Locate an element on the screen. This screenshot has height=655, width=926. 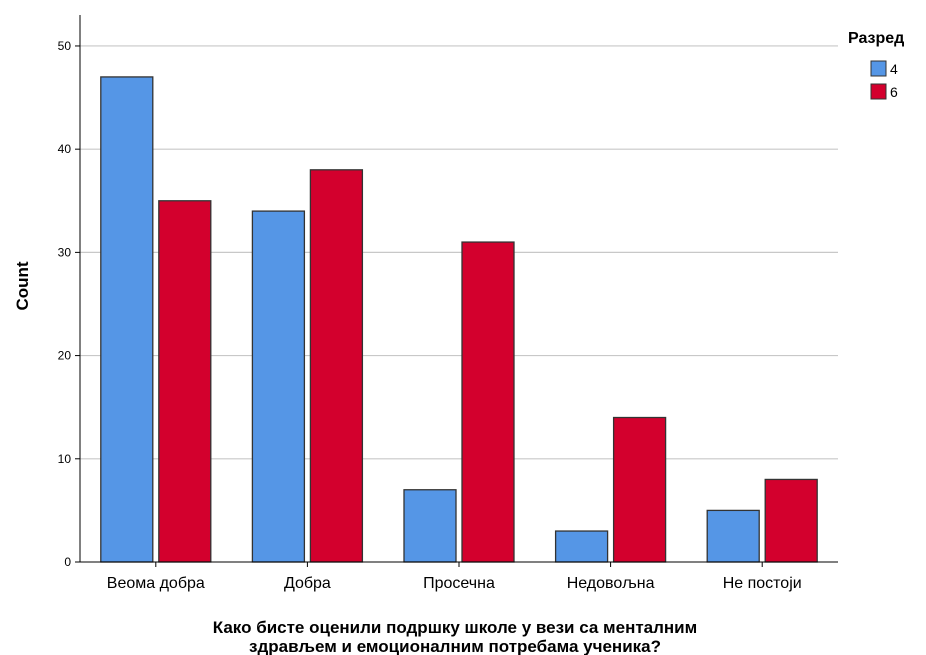
legend-title: Разред is located at coordinates (876, 38).